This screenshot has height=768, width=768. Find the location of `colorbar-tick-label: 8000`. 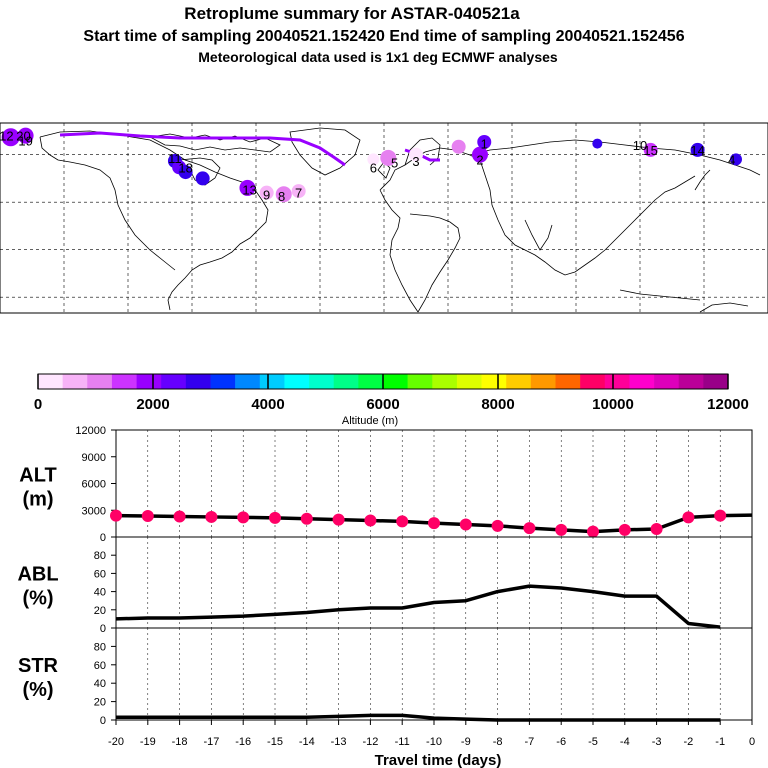

colorbar-tick-label: 8000 is located at coordinates (497, 404).